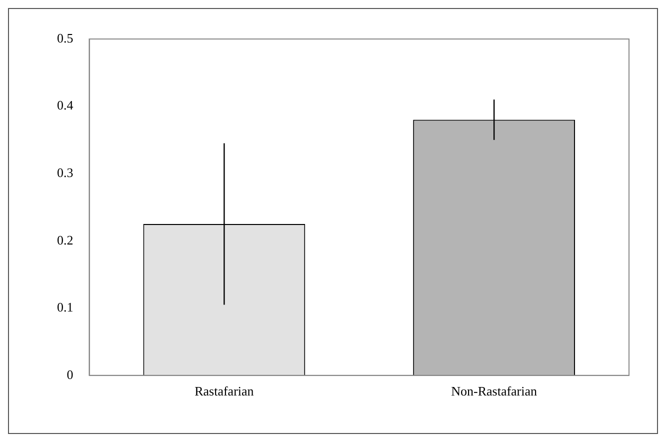 The height and width of the screenshot is (438, 668). What do you see at coordinates (65, 172) in the screenshot?
I see `y-tick-label: 0.3` at bounding box center [65, 172].